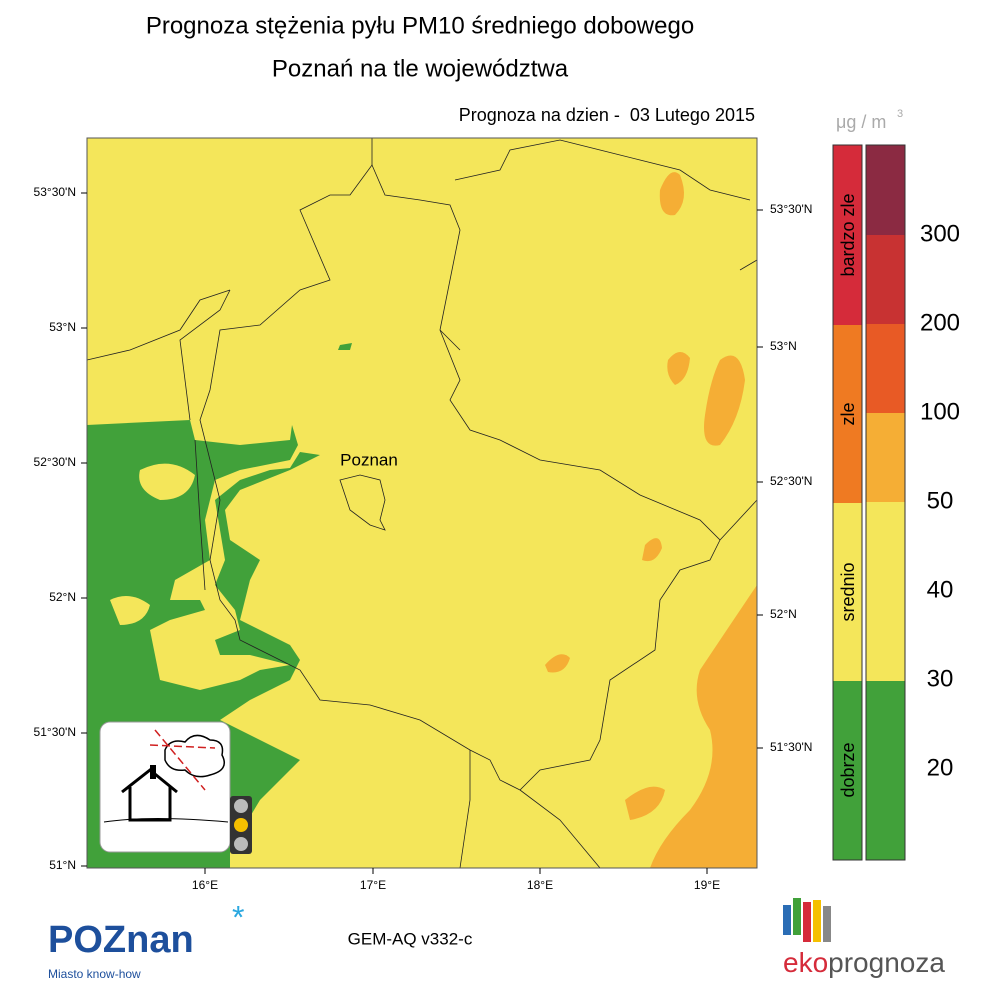  I want to click on legend-category: dobrze, so click(848, 769).